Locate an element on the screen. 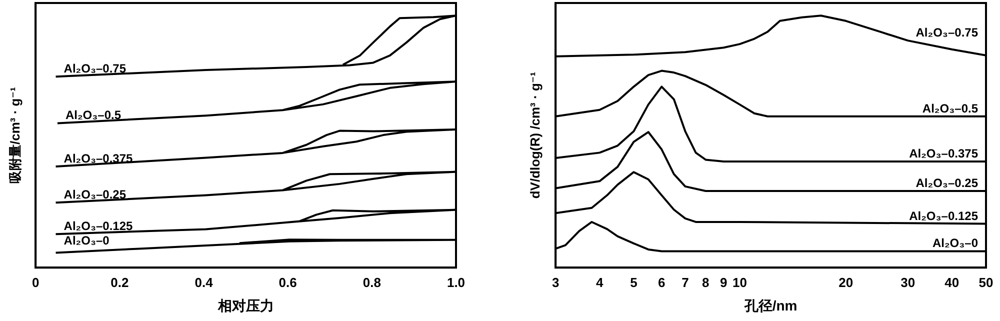 The image size is (1000, 321). x-tick-label: 7 is located at coordinates (685, 282).